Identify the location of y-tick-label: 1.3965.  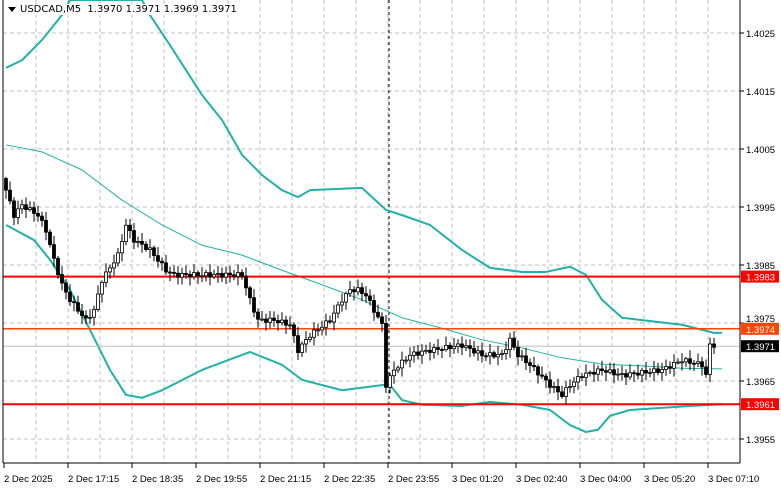
(760, 382).